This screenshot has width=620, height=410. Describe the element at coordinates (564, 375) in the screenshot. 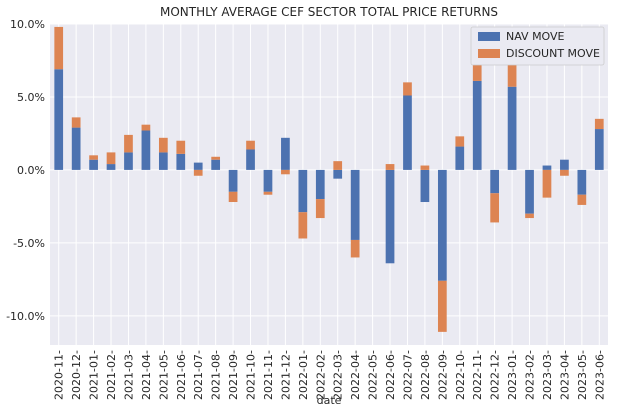

I see `x-tick-label: 2023-04-` at that location.